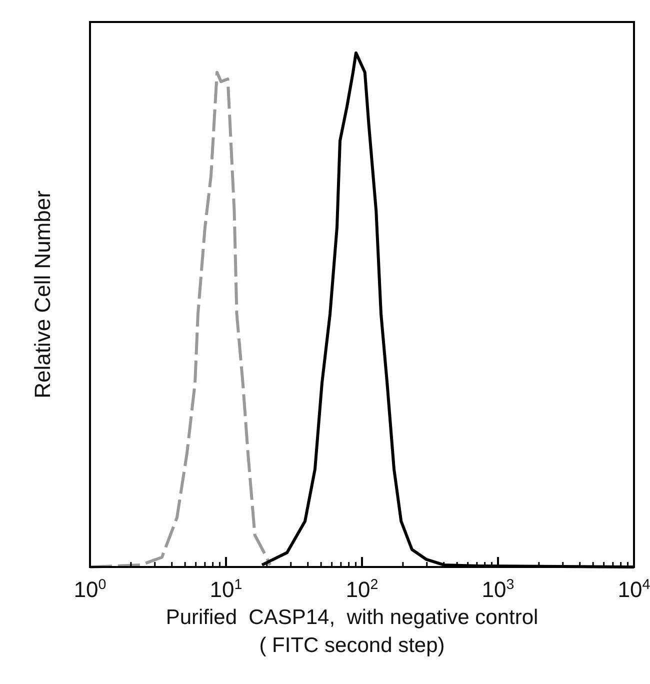 The image size is (650, 684). What do you see at coordinates (498, 589) in the screenshot?
I see `x-tick-label: 10$^{3}$` at bounding box center [498, 589].